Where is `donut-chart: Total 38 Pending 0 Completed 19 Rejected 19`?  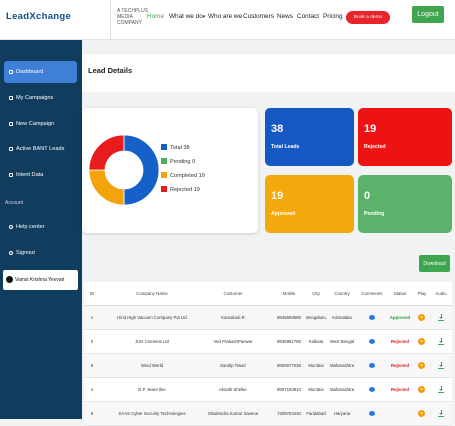 donut-chart: Total 38 Pending 0 Completed 19 Rejected 19 is located at coordinates (146, 170).